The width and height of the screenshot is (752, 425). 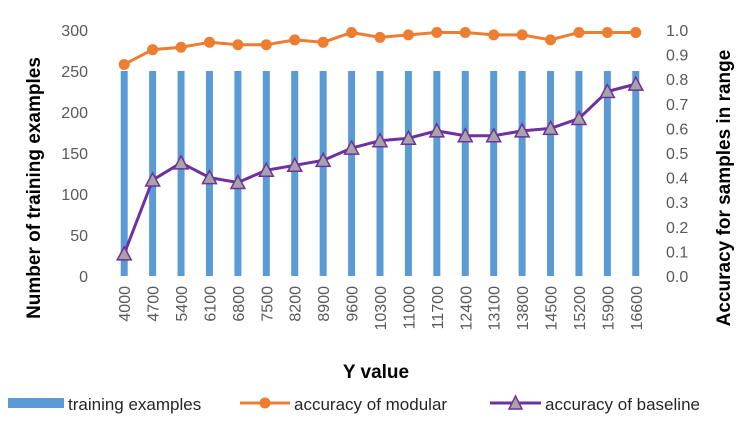 I want to click on right-y-tick-0.3: 0.3, so click(x=677, y=203).